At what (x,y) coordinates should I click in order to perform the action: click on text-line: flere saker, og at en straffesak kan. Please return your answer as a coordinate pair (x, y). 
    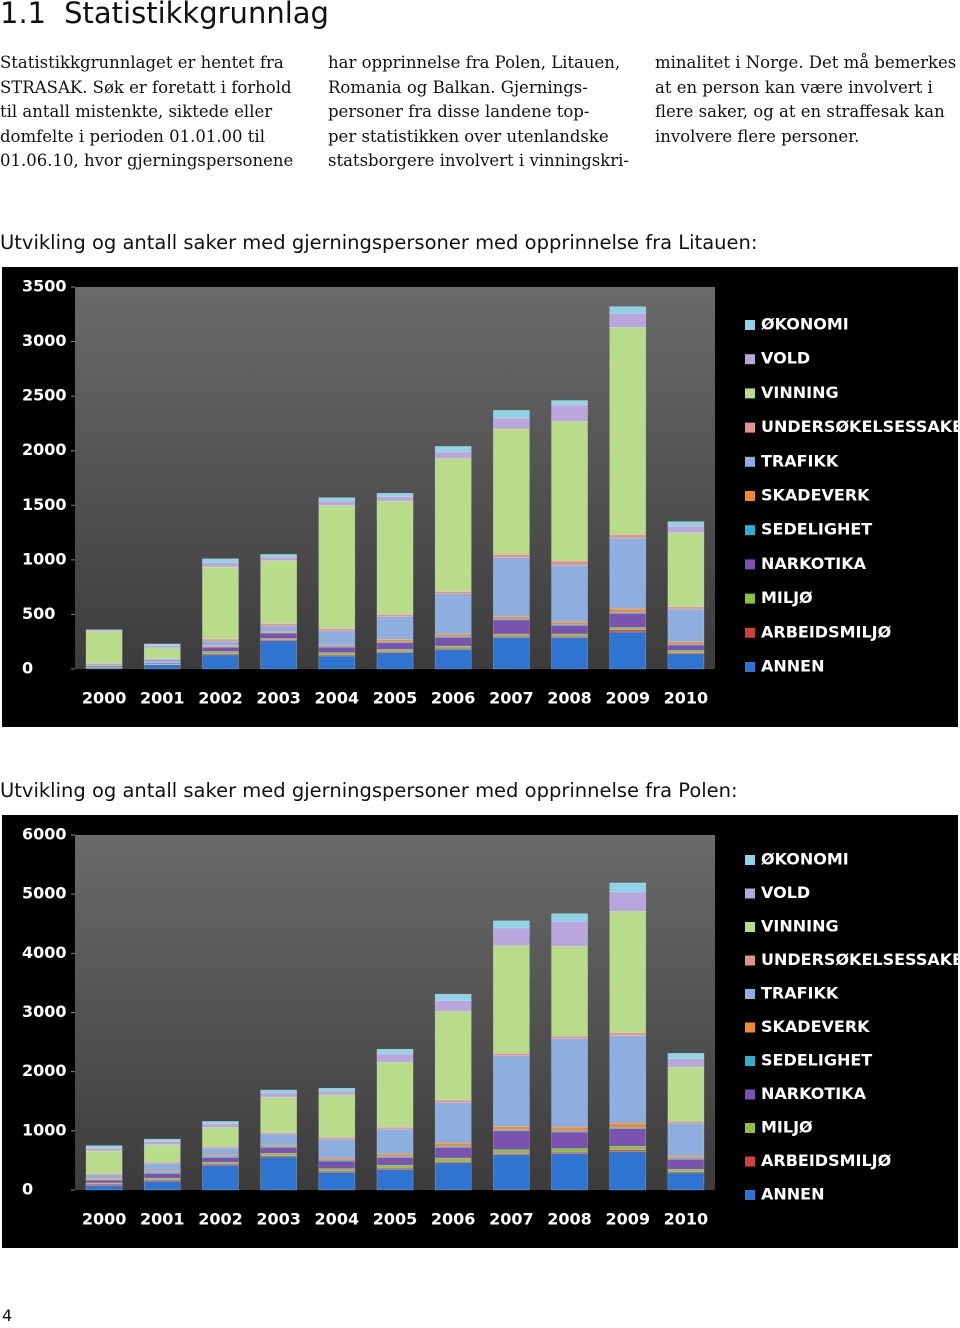
    Looking at the image, I should click on (800, 111).